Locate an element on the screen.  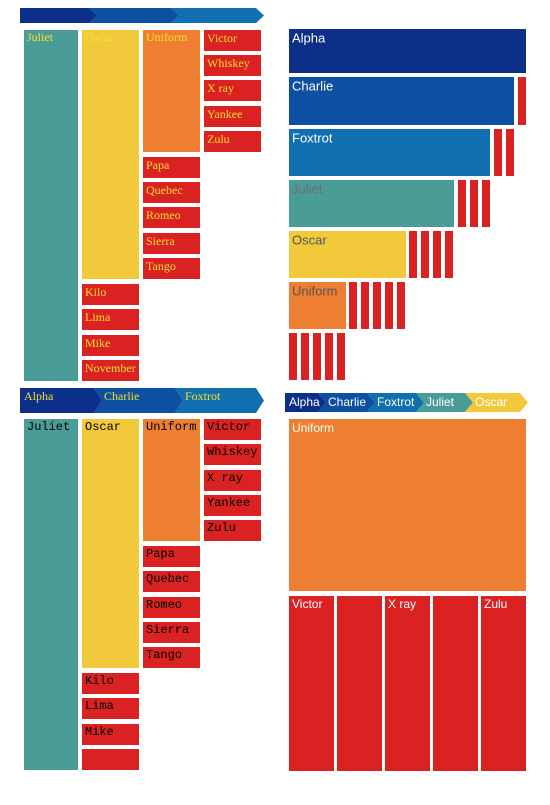
treemap-cell-foxtrot is located at coordinates (389, 152).